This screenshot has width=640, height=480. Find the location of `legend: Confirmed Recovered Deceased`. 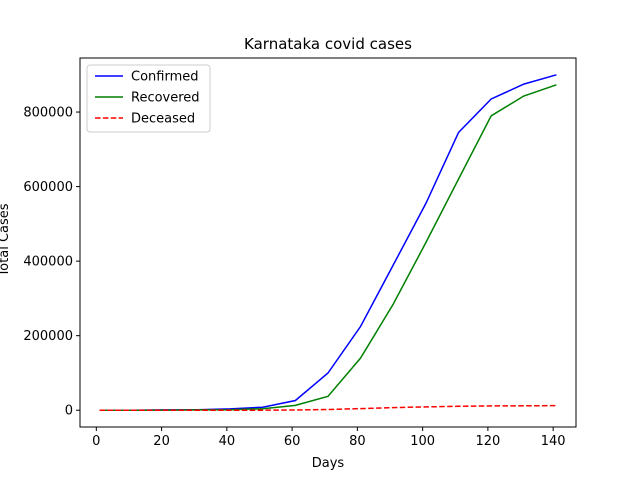

legend: Confirmed Recovered Deceased is located at coordinates (148, 98).